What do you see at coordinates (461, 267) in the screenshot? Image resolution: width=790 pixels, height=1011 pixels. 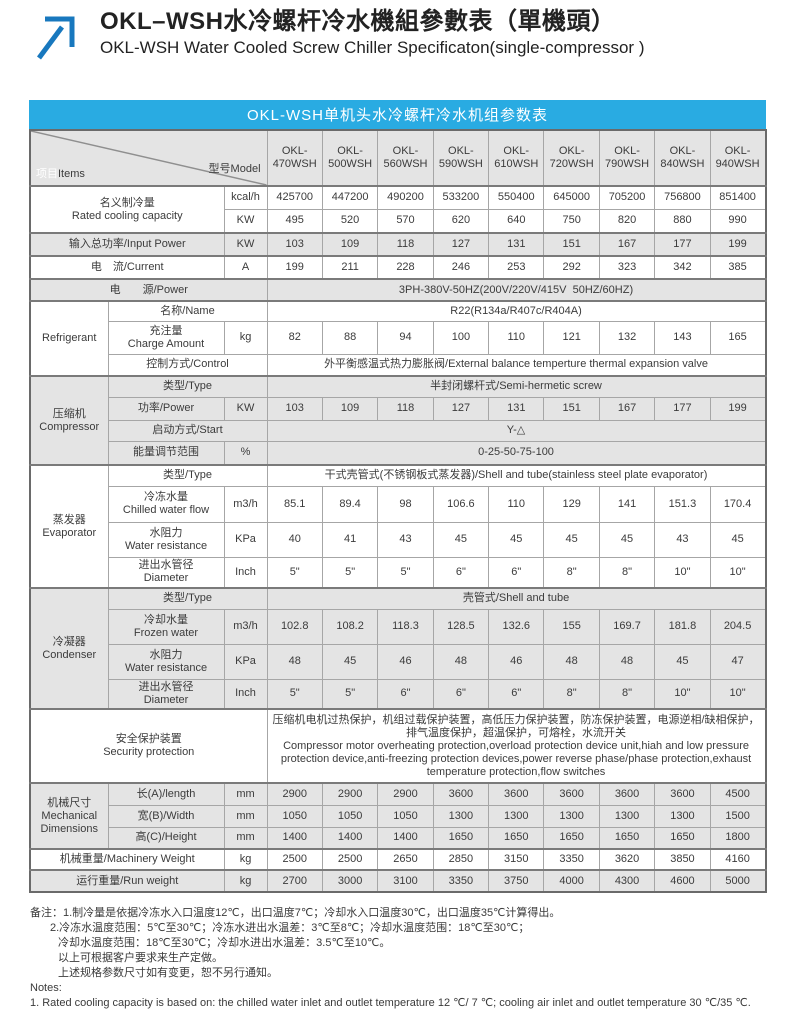 I see `value-cell: 246` at bounding box center [461, 267].